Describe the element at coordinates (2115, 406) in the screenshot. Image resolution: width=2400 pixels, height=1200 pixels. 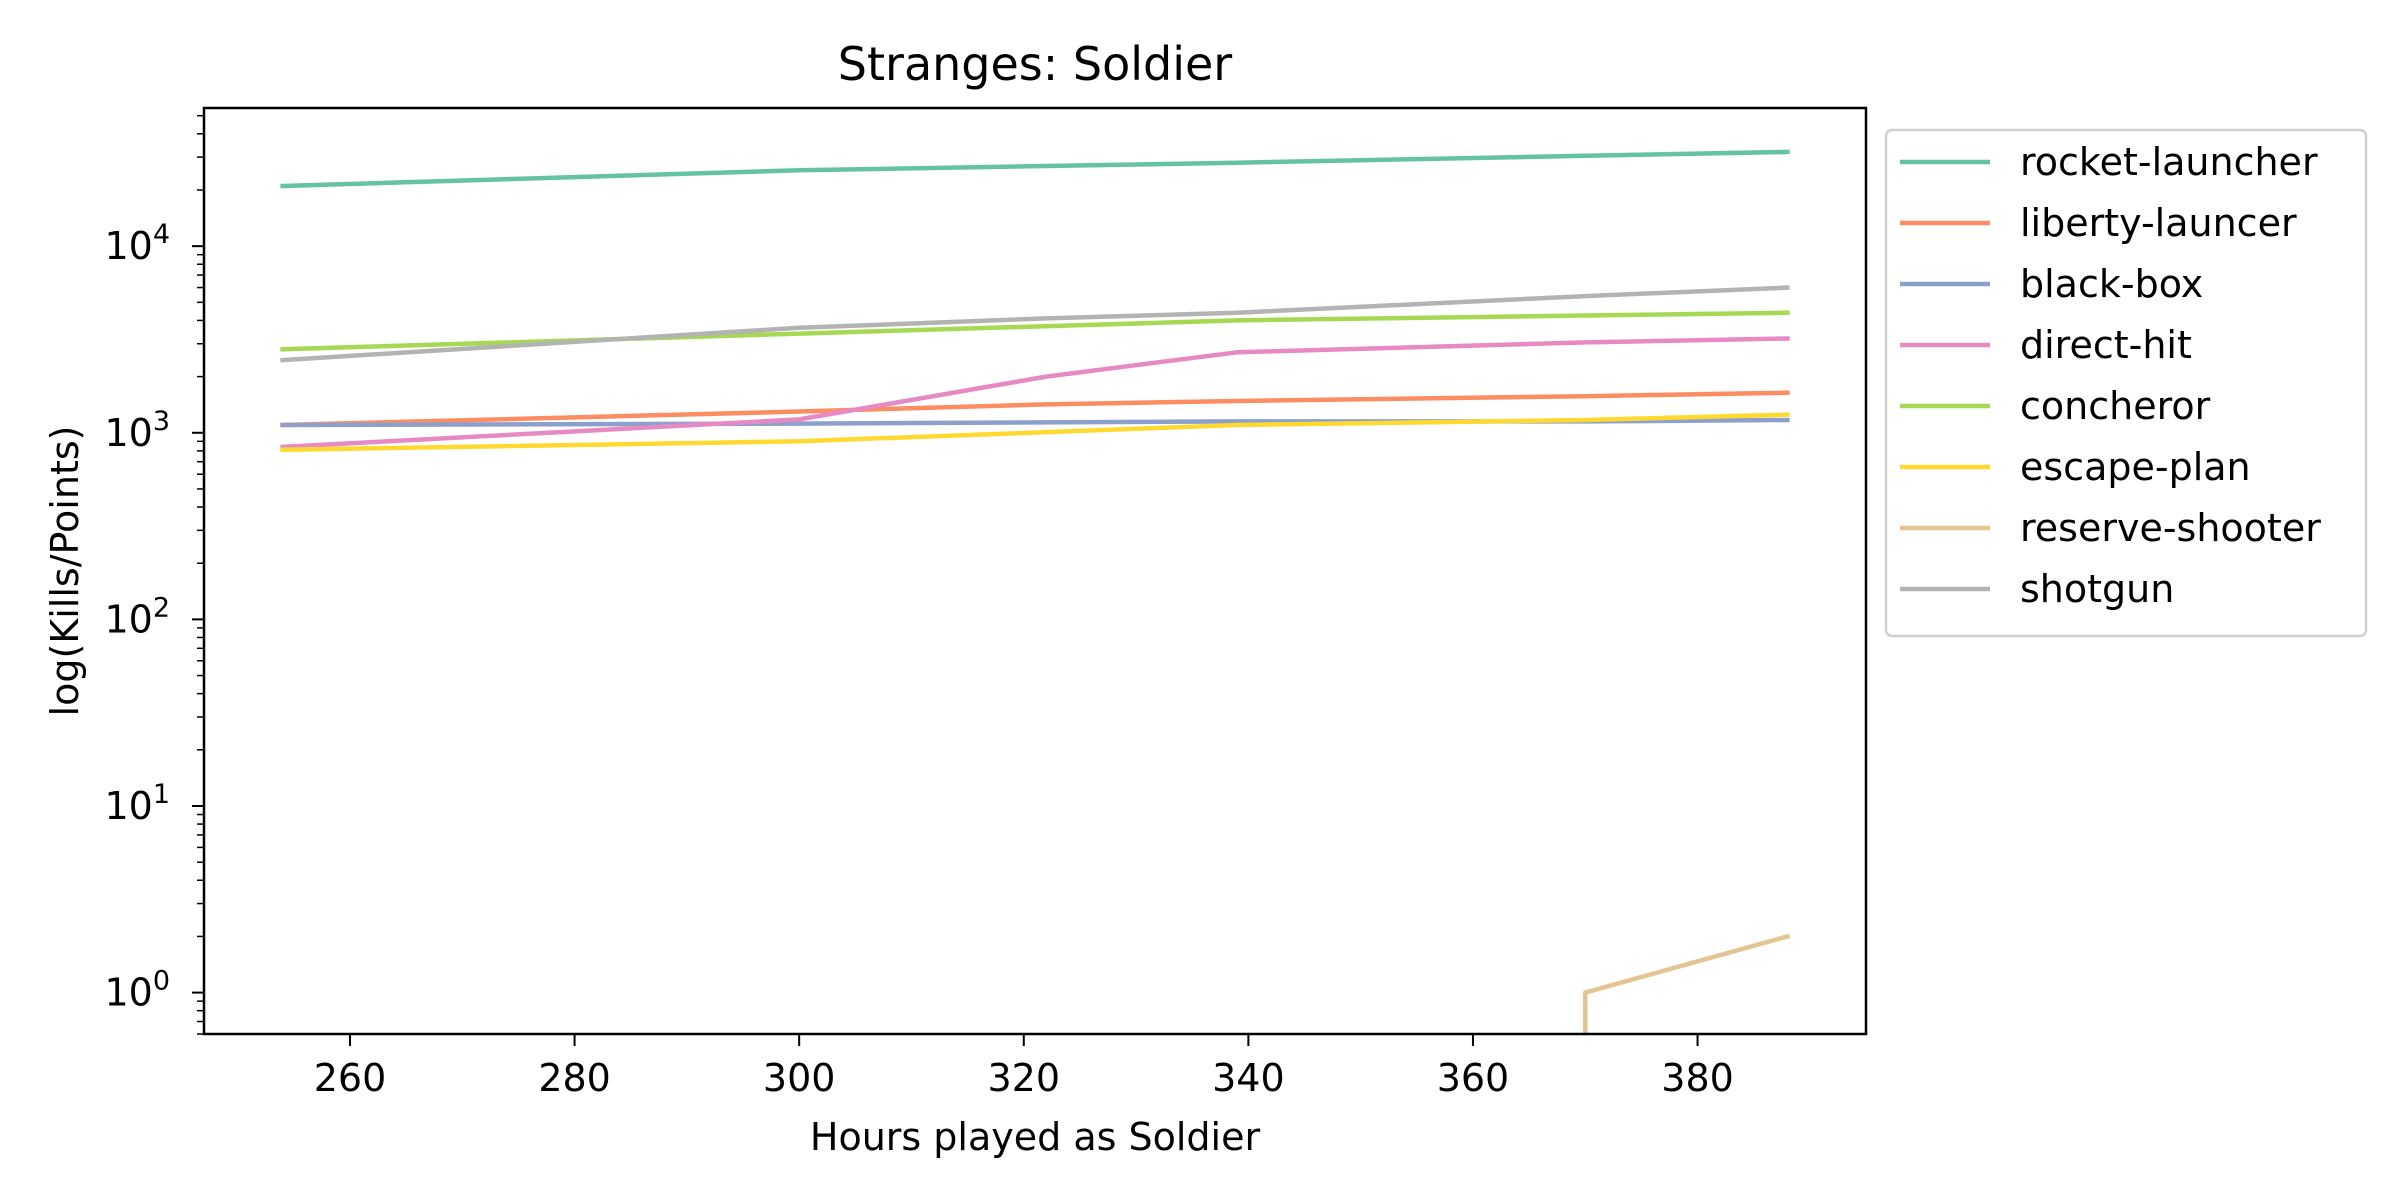
I see `legend-label: concheror` at that location.